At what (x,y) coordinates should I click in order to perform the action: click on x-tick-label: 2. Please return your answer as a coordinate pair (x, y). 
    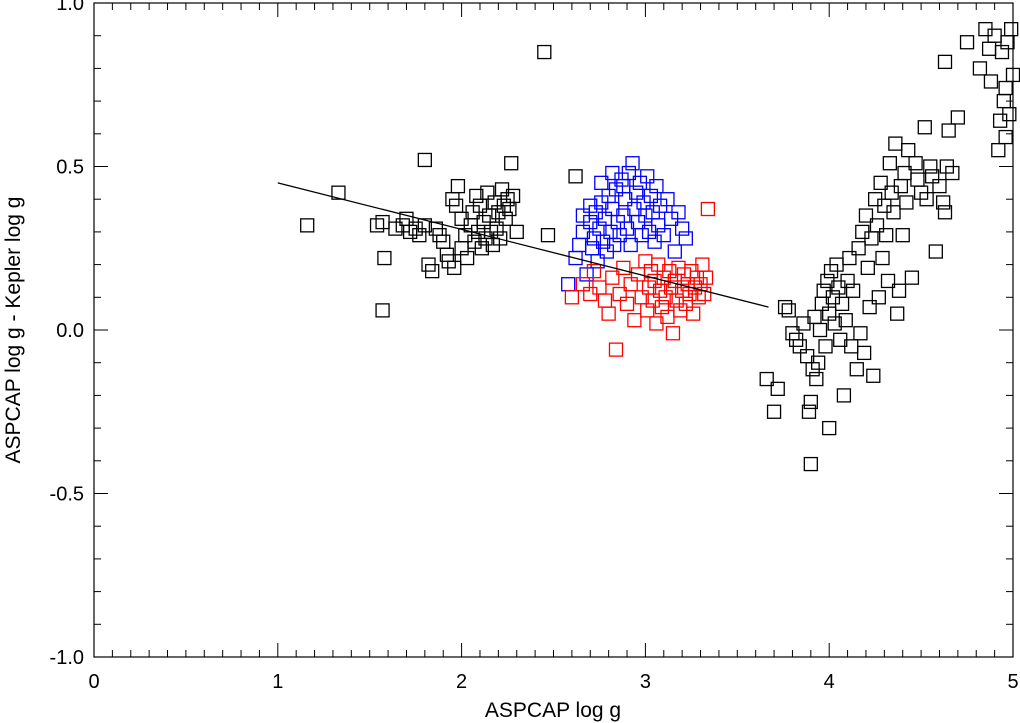
    Looking at the image, I should click on (461, 682).